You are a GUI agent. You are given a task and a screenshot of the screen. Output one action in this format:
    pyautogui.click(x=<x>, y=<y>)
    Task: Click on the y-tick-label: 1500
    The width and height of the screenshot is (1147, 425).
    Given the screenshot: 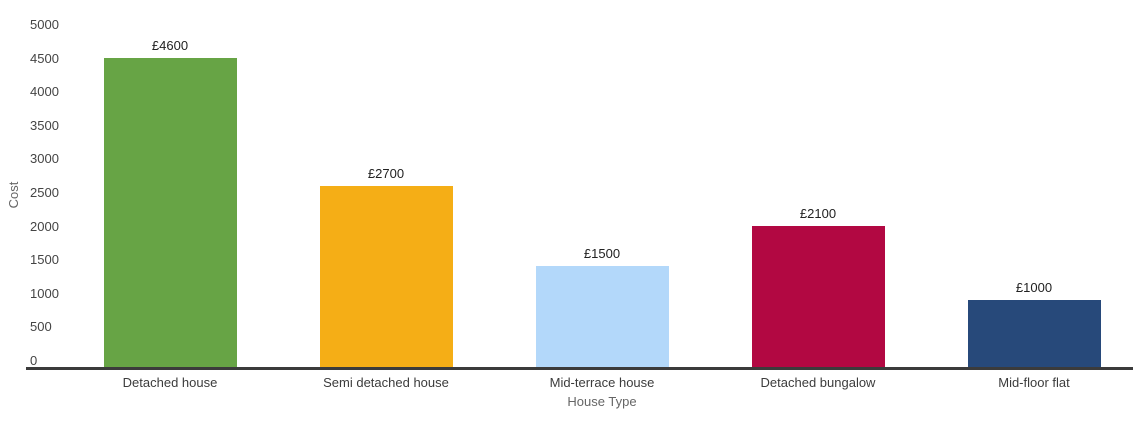 What is the action you would take?
    pyautogui.click(x=44, y=260)
    